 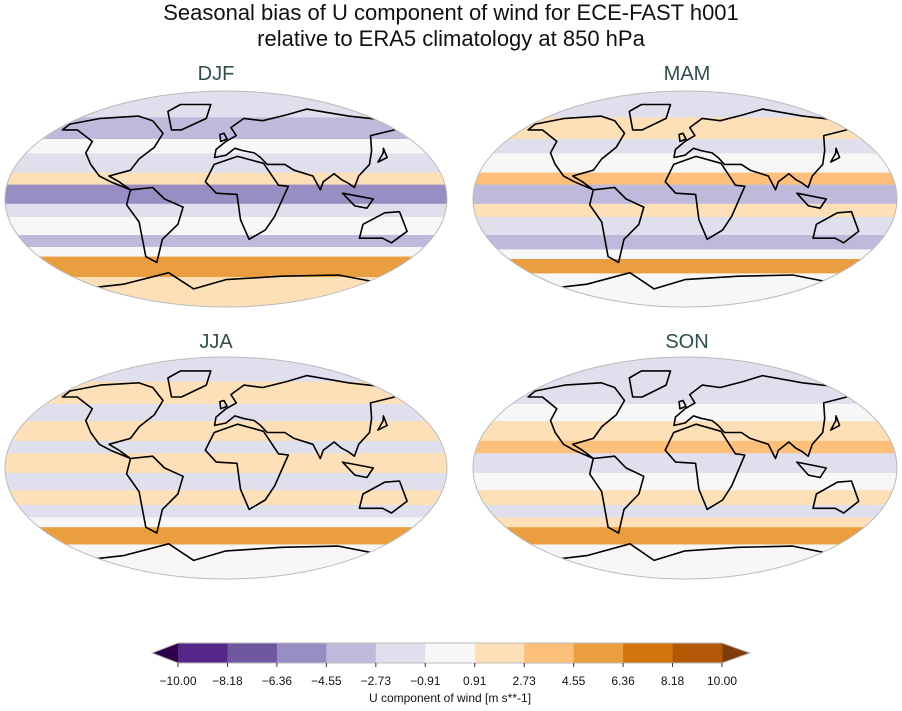 What do you see at coordinates (376, 681) in the screenshot?
I see `colorbar-tick-label: −2.73` at bounding box center [376, 681].